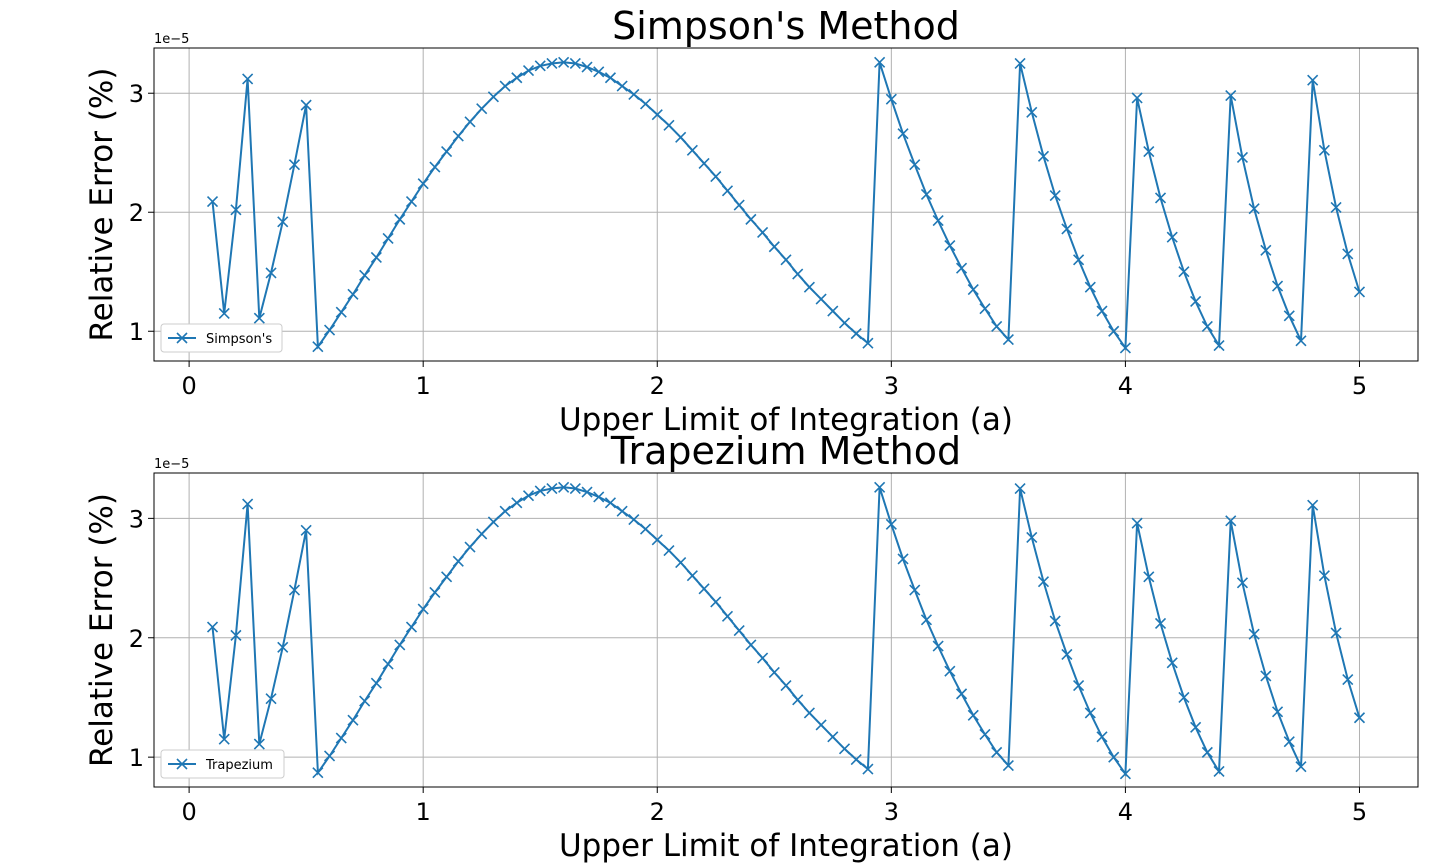 This screenshot has width=1440, height=864. I want to click on x-tick-label: 1, so click(423, 386).